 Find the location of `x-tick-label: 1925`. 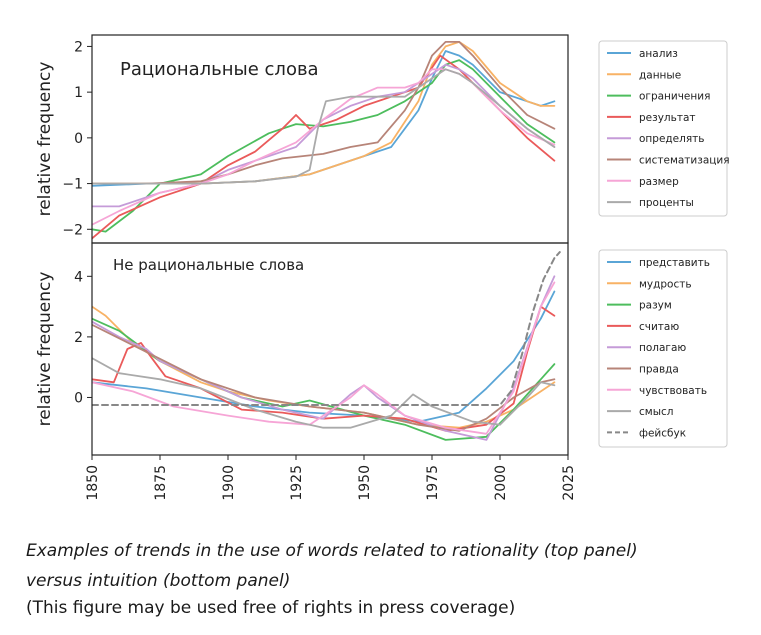

x-tick-label: 1925 is located at coordinates (297, 483).